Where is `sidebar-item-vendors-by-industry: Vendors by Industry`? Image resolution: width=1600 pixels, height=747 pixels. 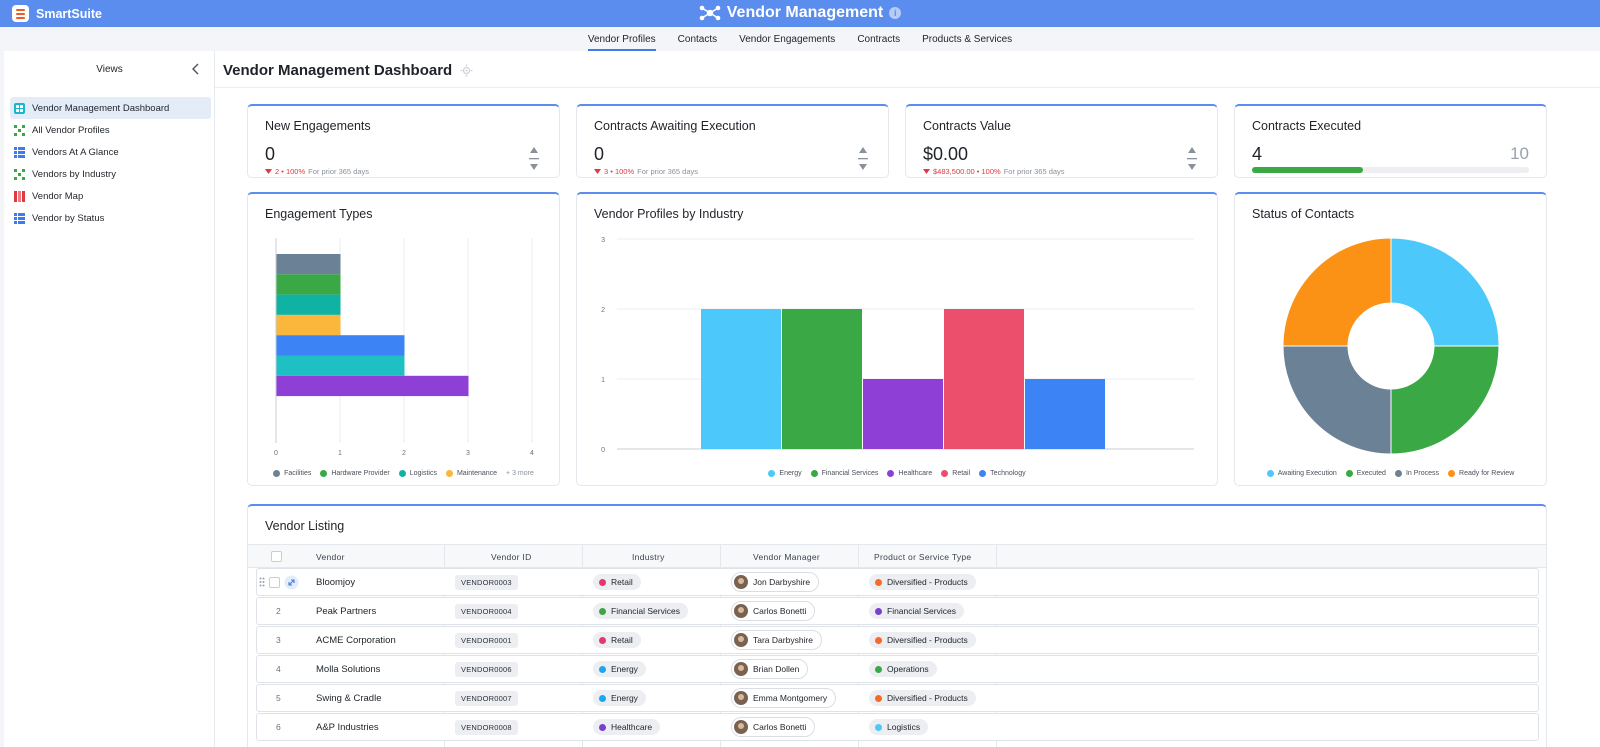
sidebar-item-vendors-by-industry: Vendors by Industry is located at coordinates (110, 174).